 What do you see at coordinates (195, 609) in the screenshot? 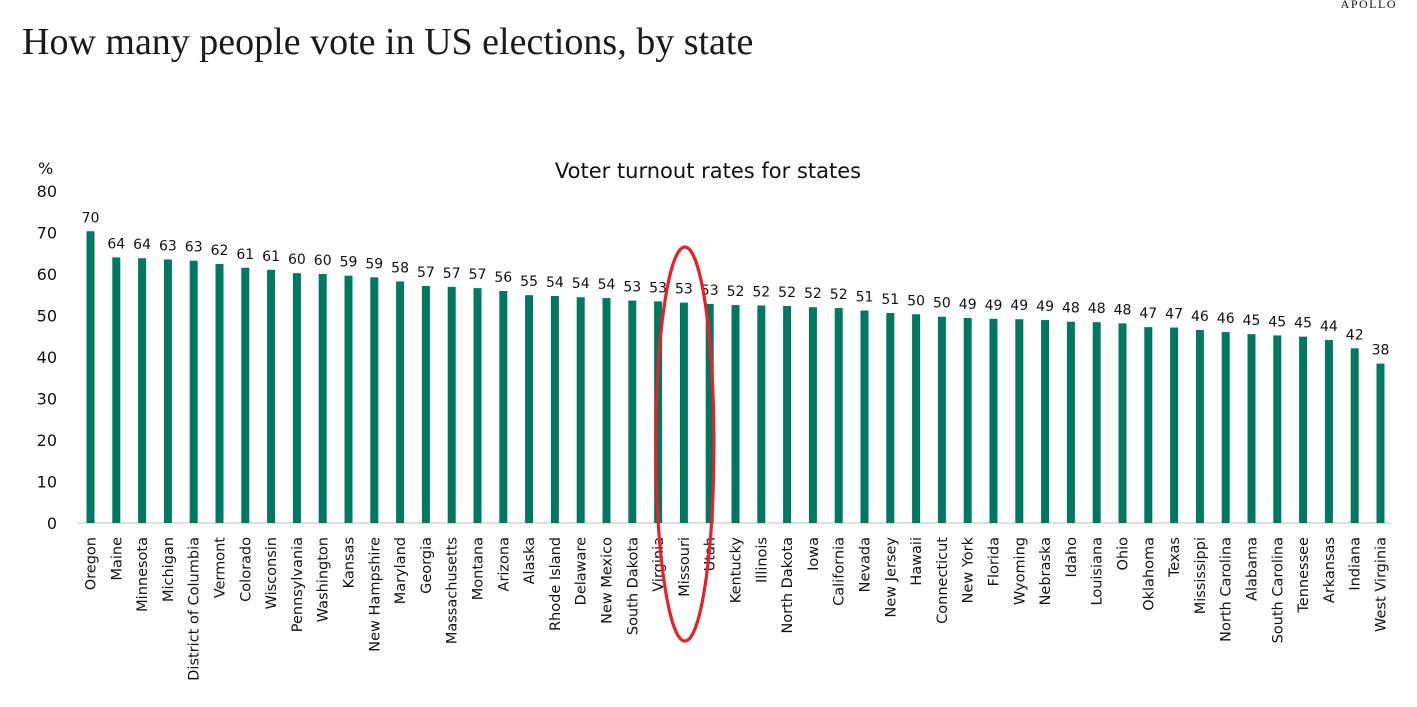
I see `x-tick-label: District of Columbia` at bounding box center [195, 609].